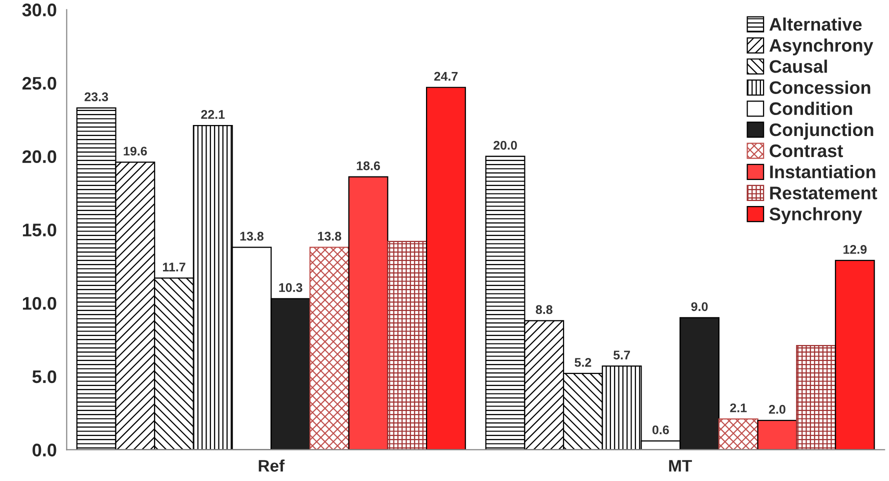 This screenshot has height=481, width=889. Describe the element at coordinates (806, 151) in the screenshot. I see `legend-label: Contrast` at that location.